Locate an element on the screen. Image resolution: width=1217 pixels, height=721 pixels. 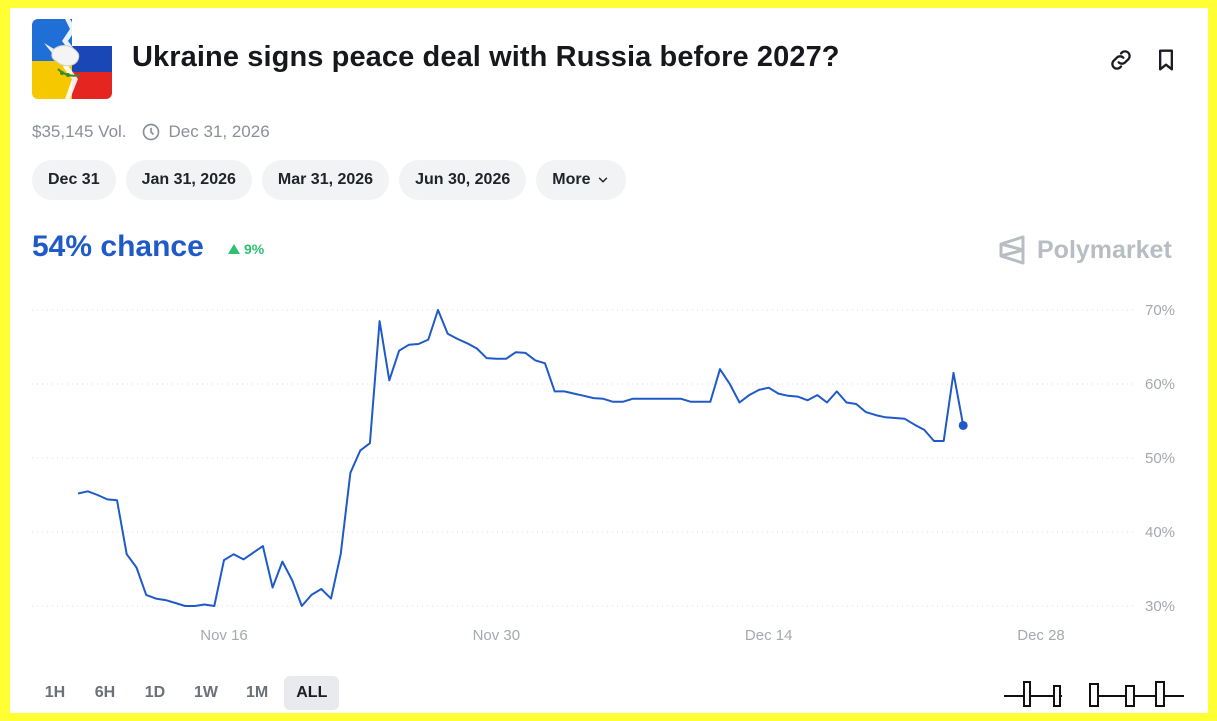
range-6h-button: 6H is located at coordinates (105, 692).